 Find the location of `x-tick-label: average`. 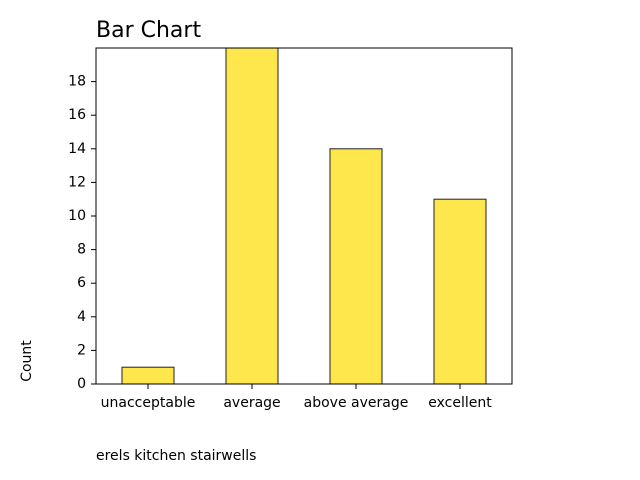

x-tick-label: average is located at coordinates (251, 403).